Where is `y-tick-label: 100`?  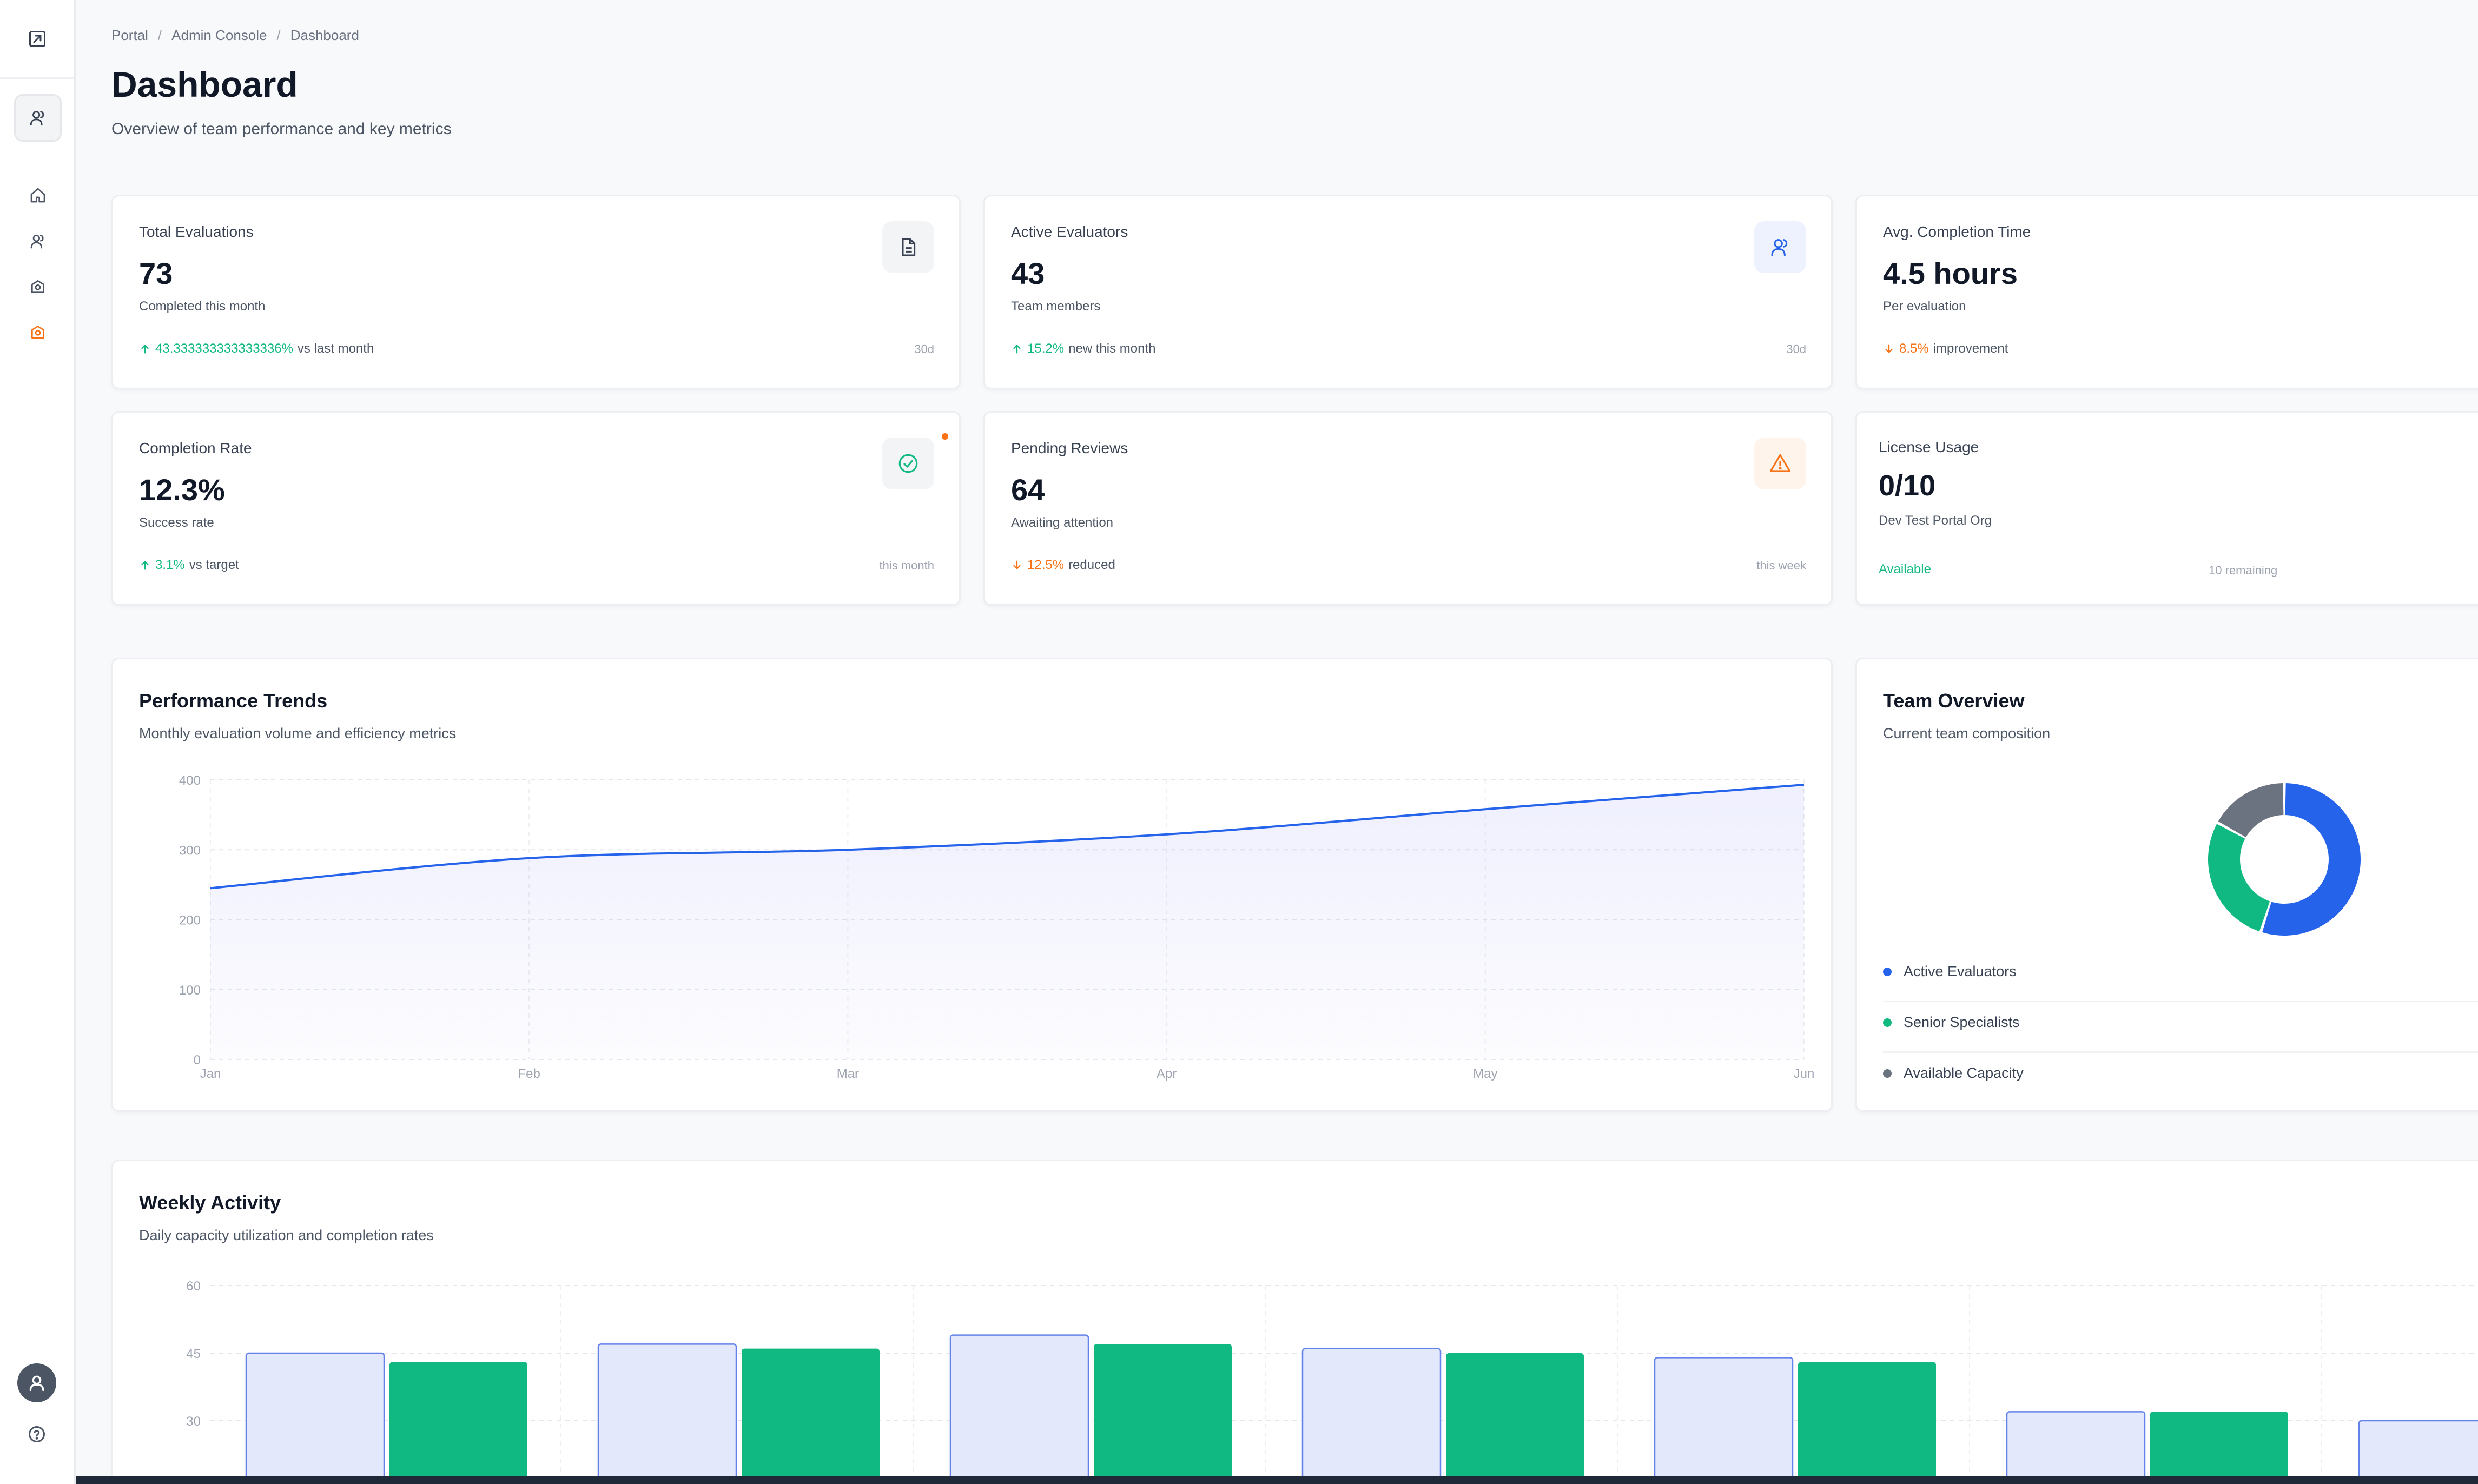
y-tick-label: 100 is located at coordinates (190, 990).